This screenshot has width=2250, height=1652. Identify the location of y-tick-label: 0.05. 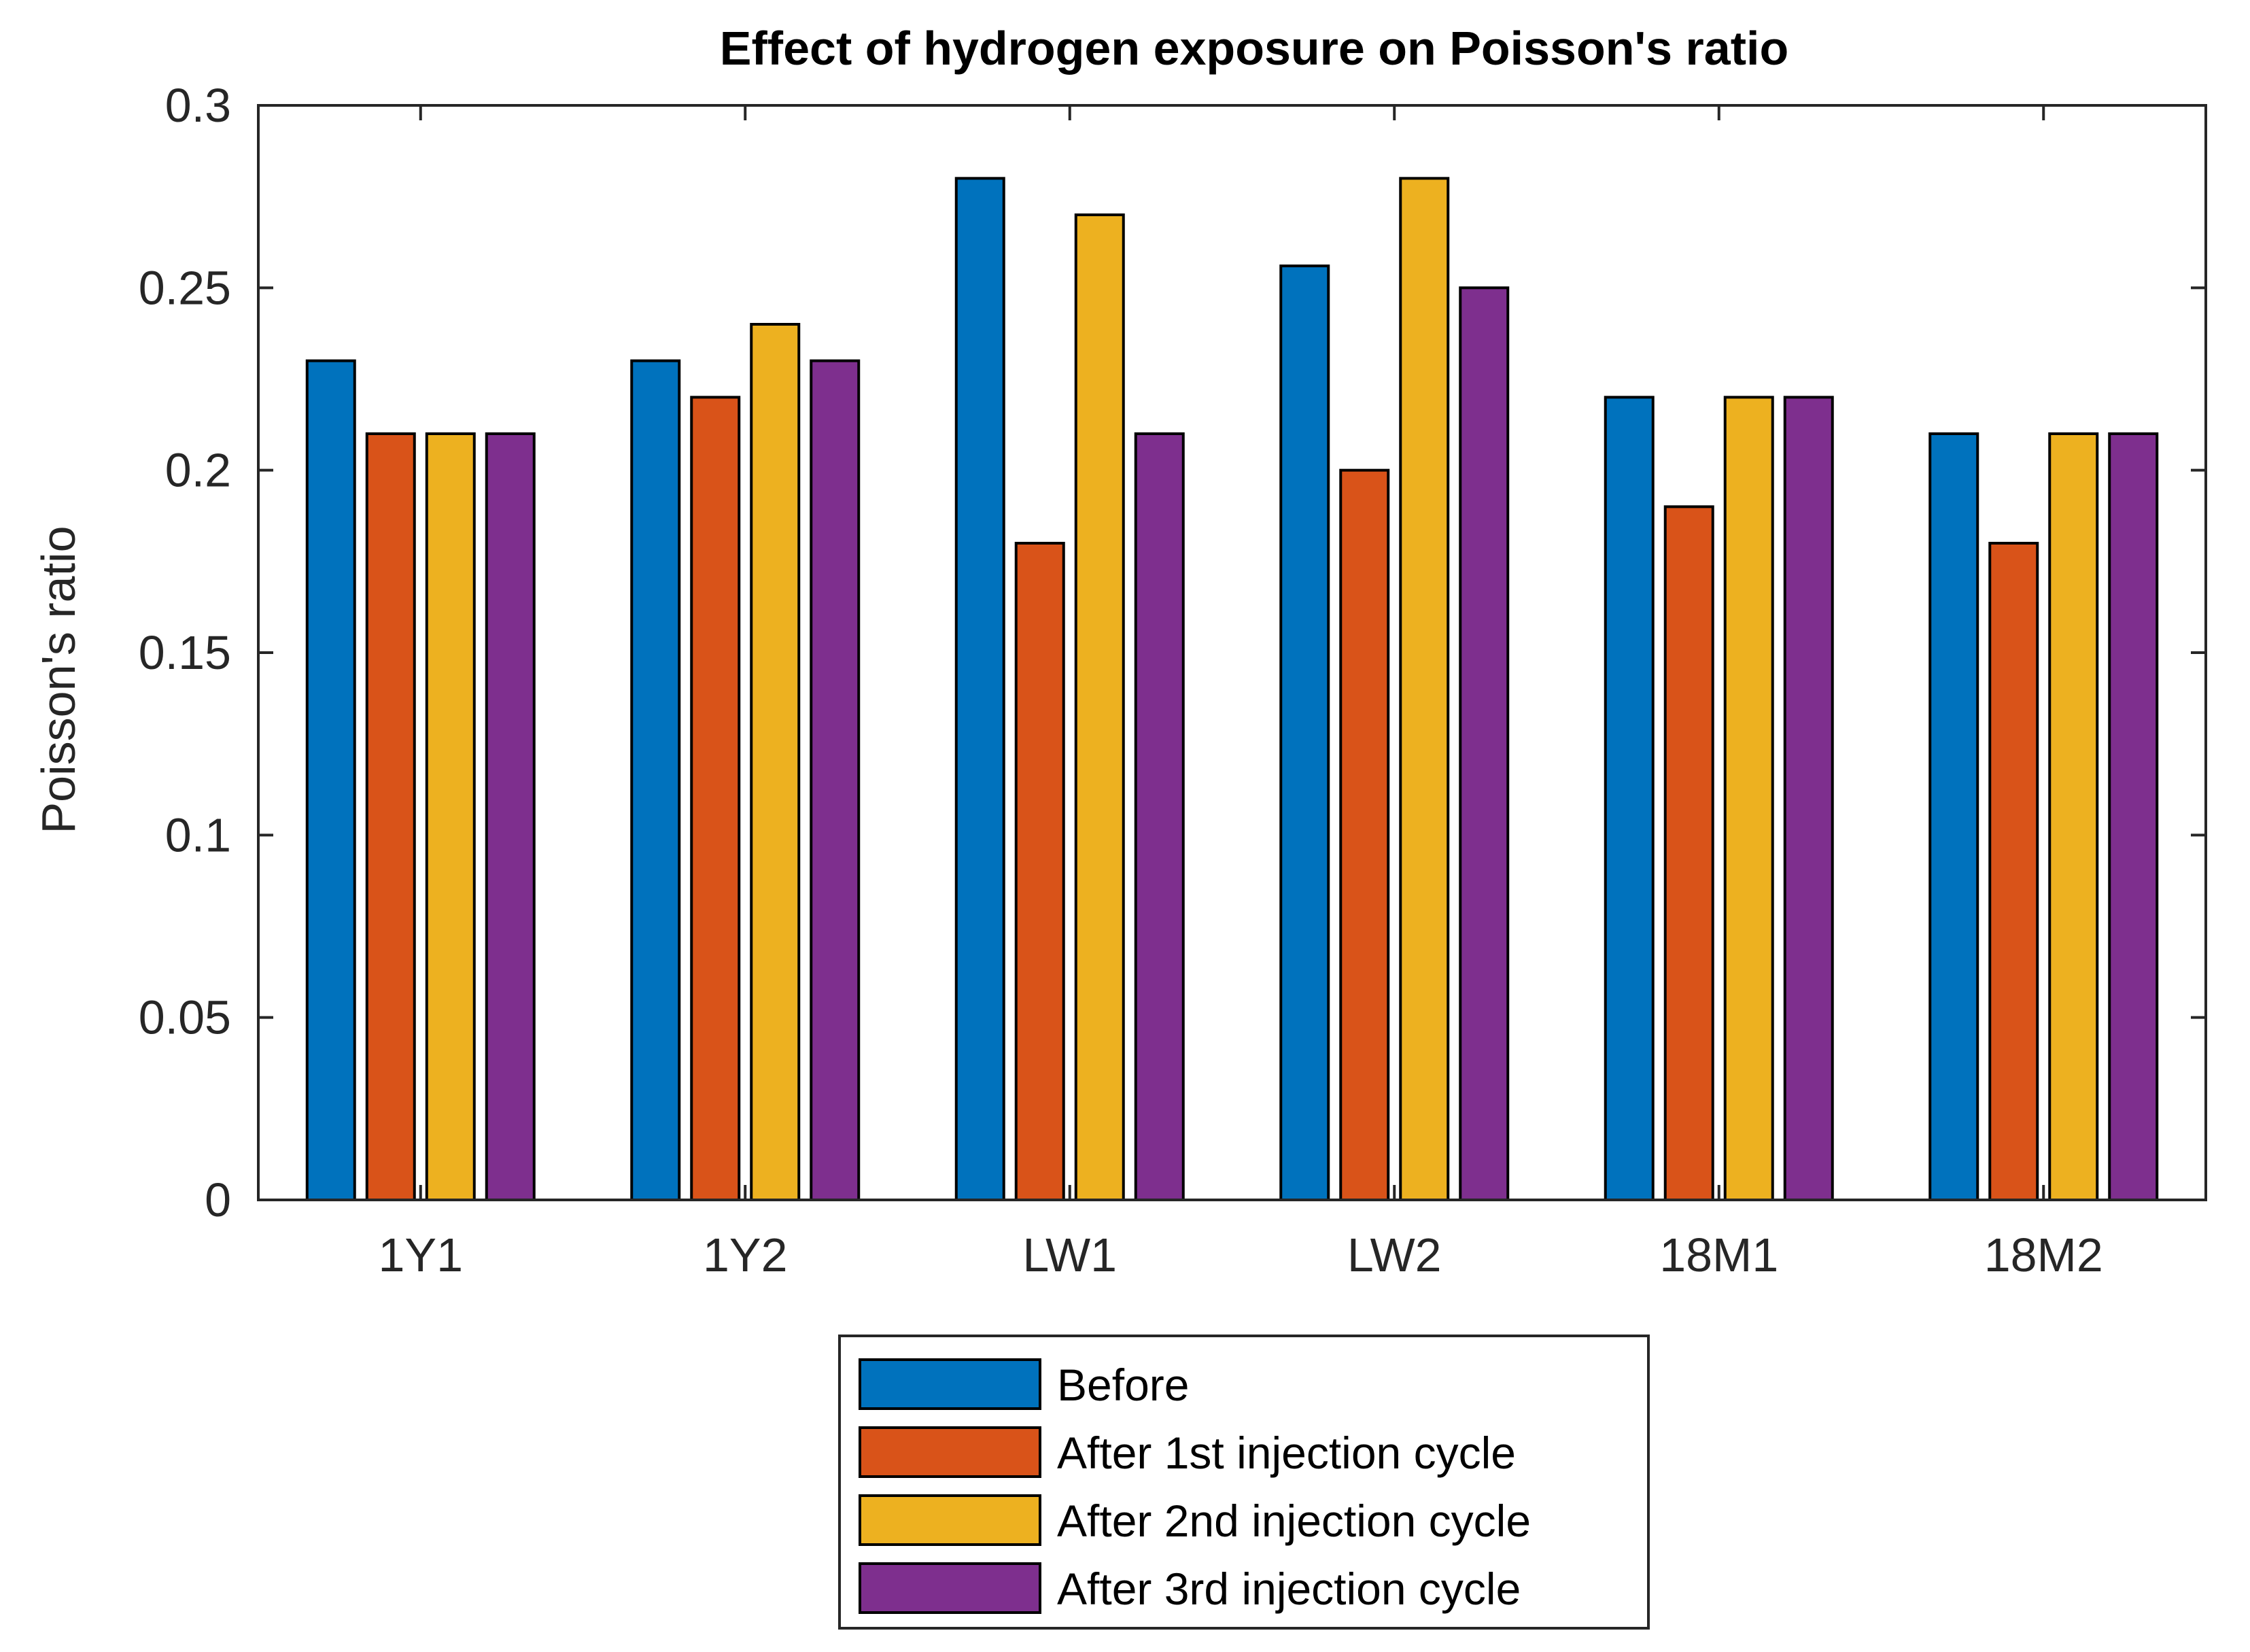
(185, 1017).